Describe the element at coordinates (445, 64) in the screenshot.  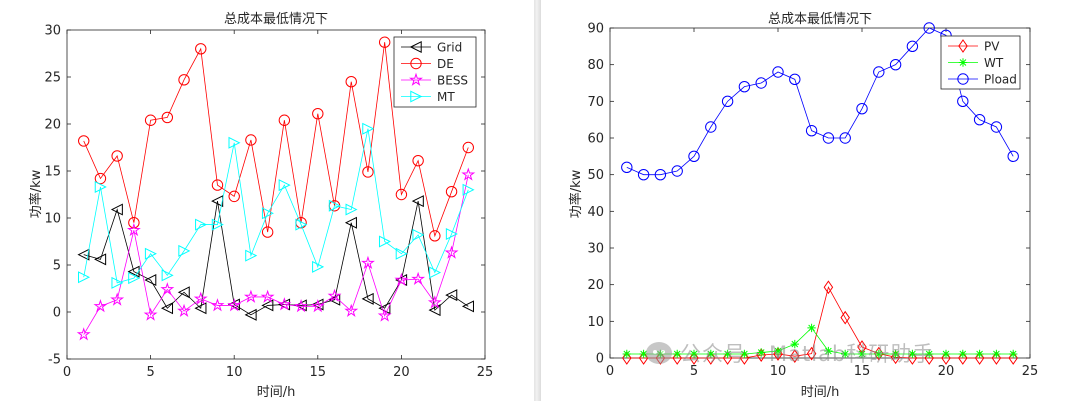
I see `legend-label-de: DE` at that location.